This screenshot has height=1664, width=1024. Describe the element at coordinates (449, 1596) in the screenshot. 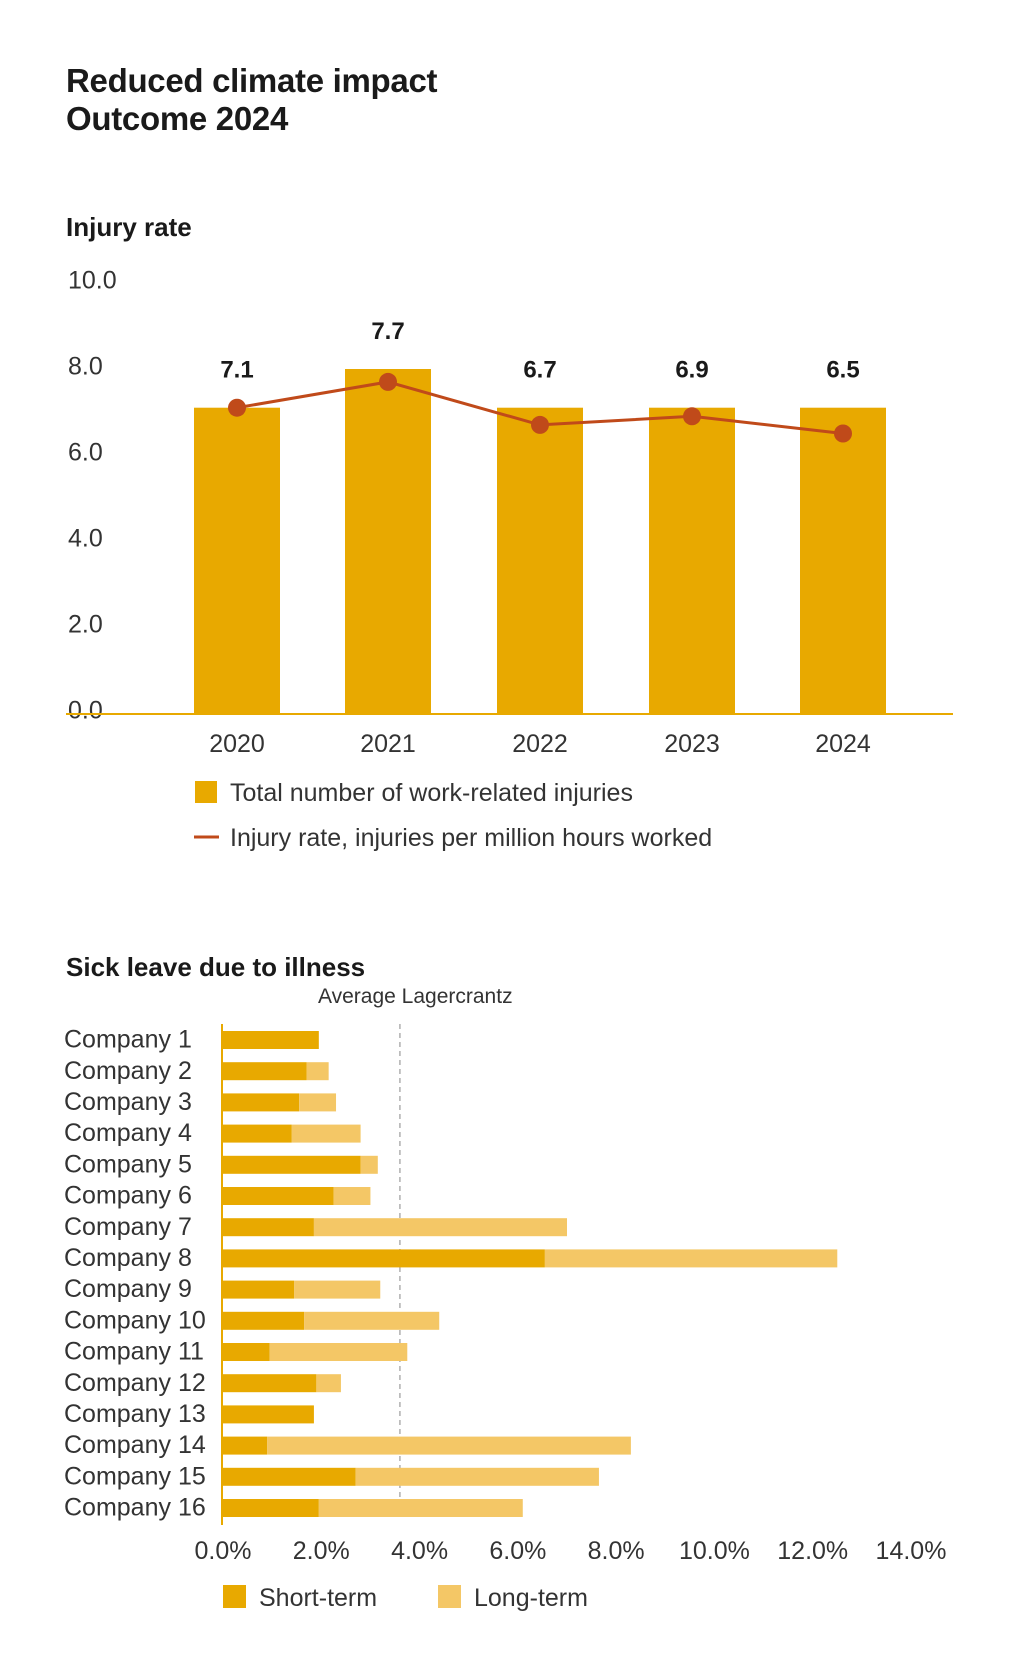

I see `legend-long-term-swatch` at that location.